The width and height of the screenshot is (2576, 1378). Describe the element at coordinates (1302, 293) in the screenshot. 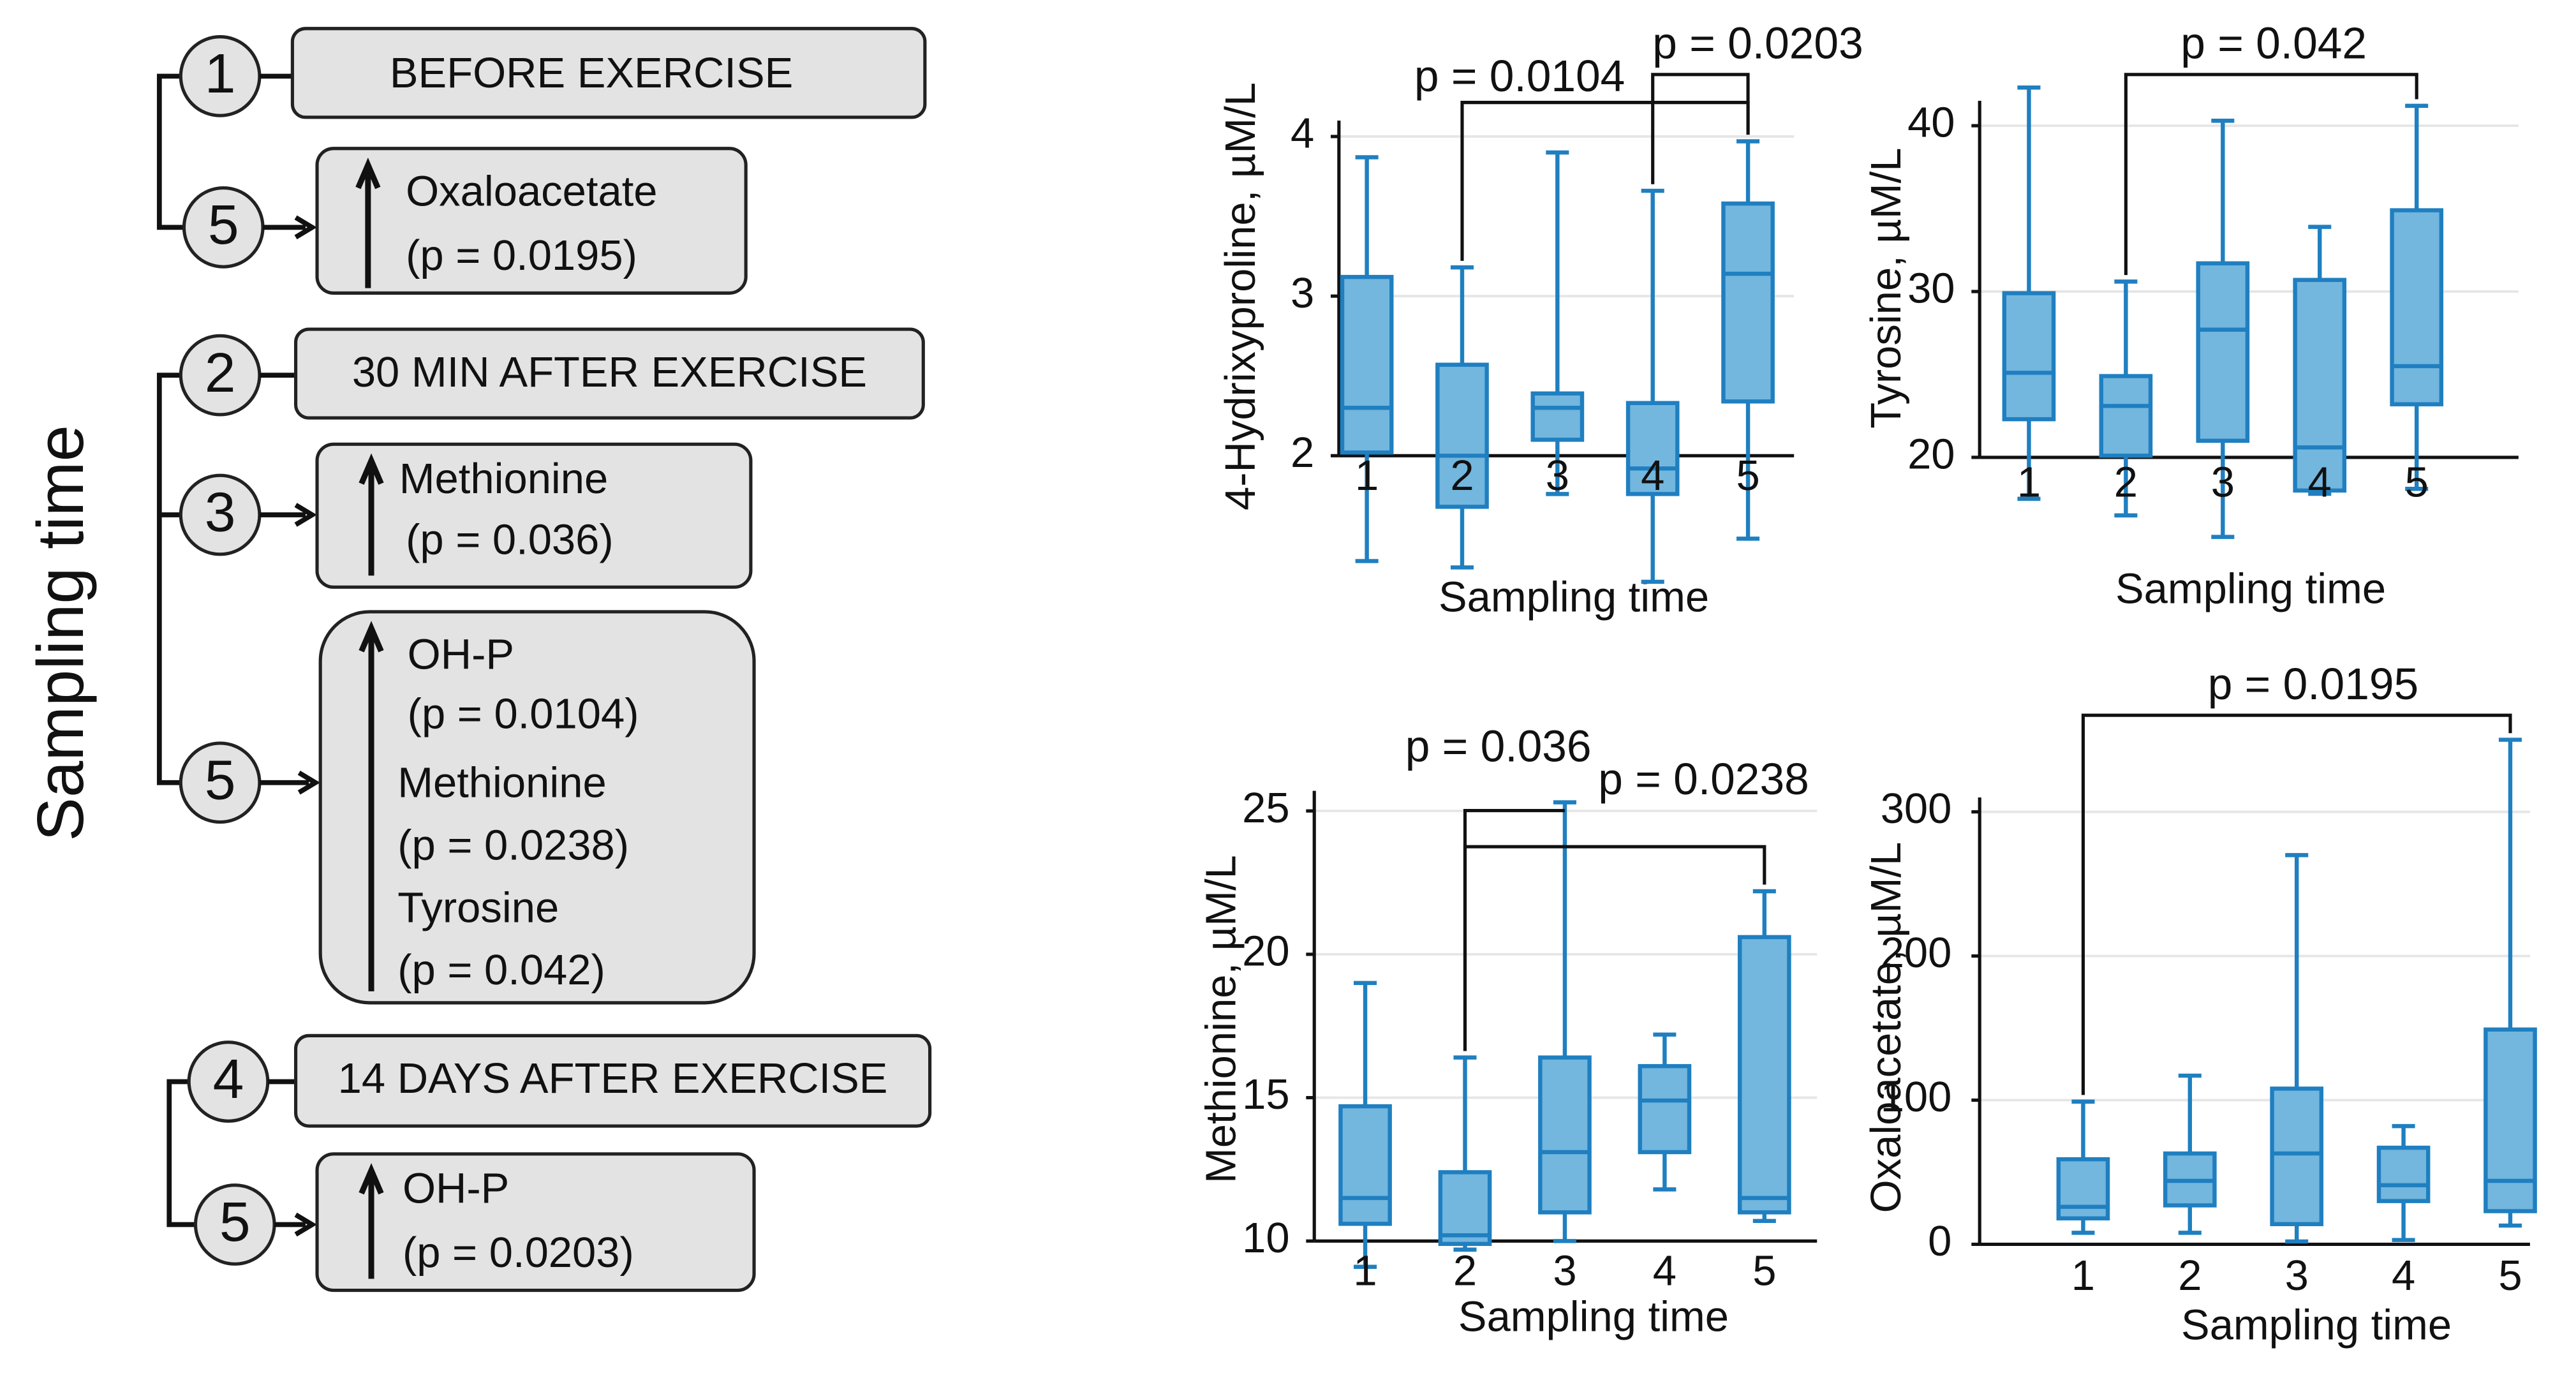

I see `y-tick-label: 3` at that location.